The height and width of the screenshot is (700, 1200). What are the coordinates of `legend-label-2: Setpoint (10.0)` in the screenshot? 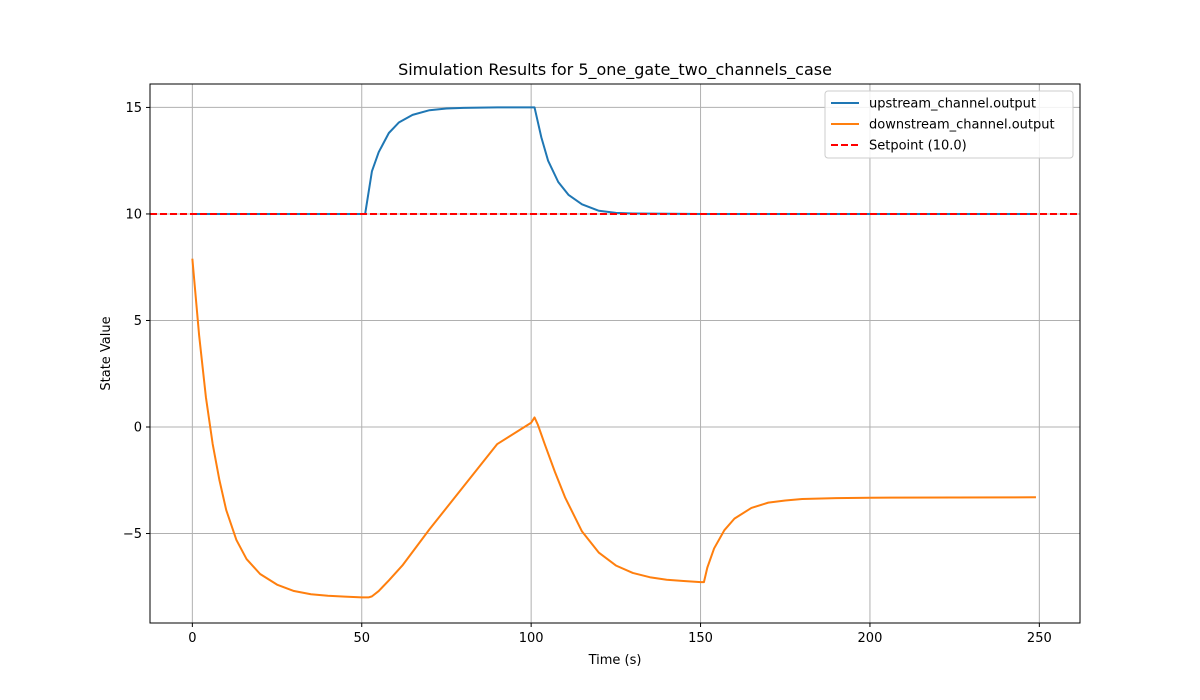 It's located at (918, 146).